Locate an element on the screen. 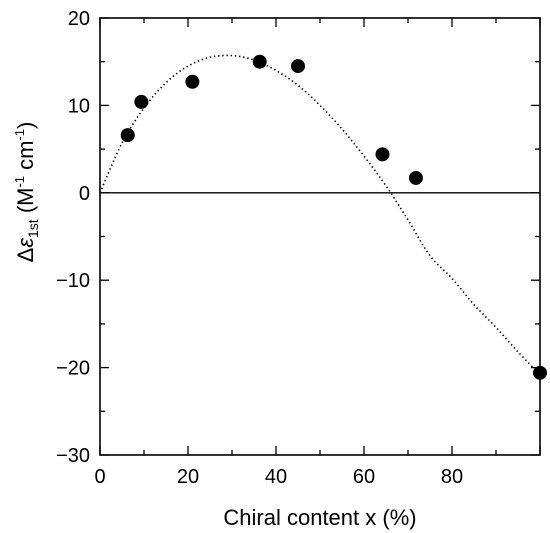 The width and height of the screenshot is (550, 533). y-axis-title-unit-close: ) is located at coordinates (25, 125).